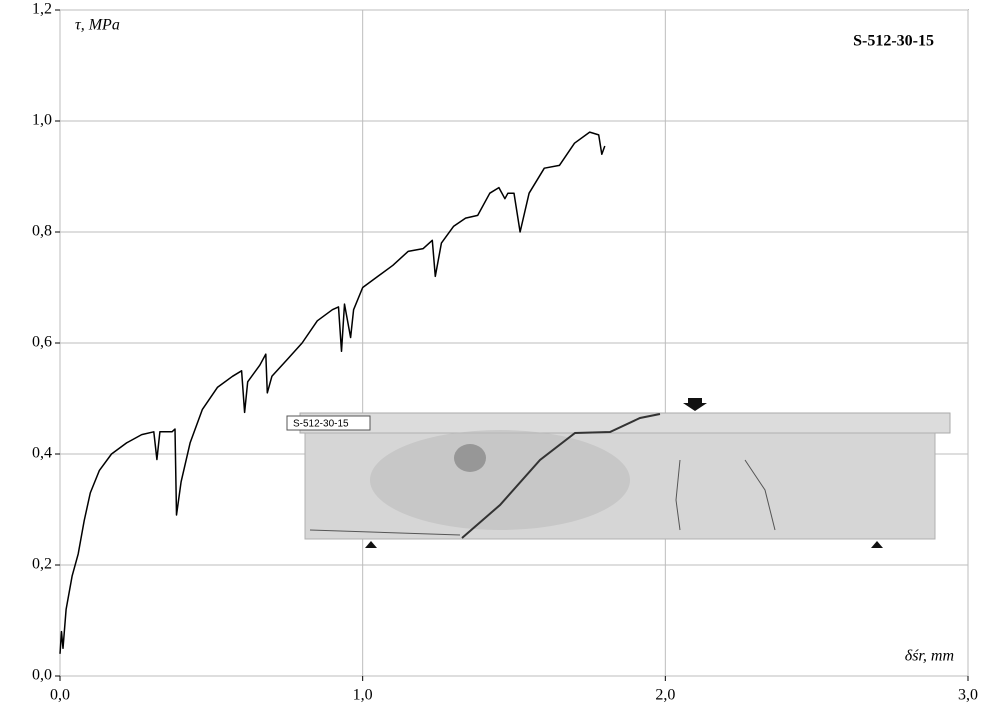 The height and width of the screenshot is (716, 990). What do you see at coordinates (42, 342) in the screenshot?
I see `y-tick-label: 0,6` at bounding box center [42, 342].